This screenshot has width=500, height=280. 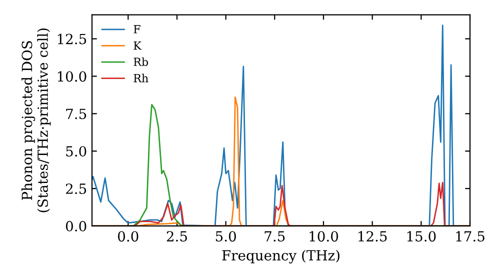 What do you see at coordinates (76, 188) in the screenshot?
I see `y-tick-label: 2.5` at bounding box center [76, 188].